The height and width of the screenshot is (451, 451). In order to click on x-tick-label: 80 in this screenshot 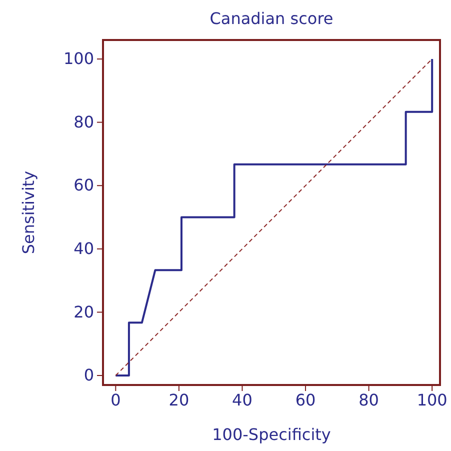, I will do `click(368, 400)`.